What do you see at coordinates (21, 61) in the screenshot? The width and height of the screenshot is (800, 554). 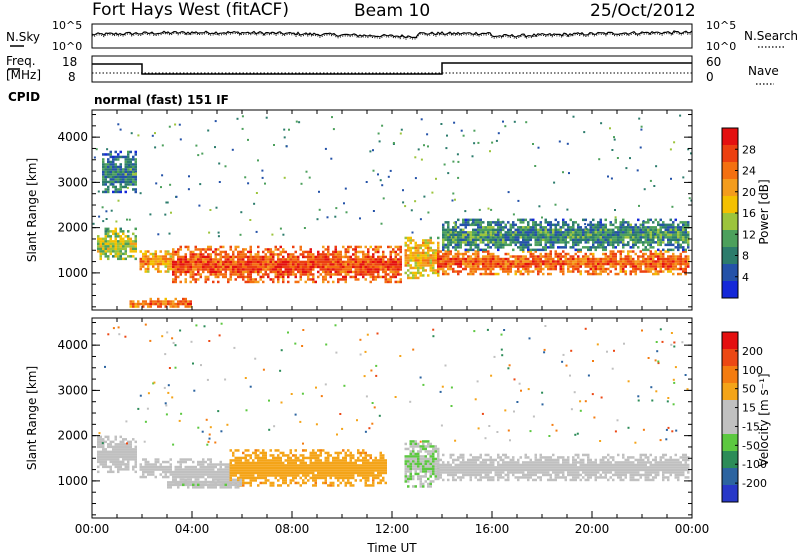 I see `freq-label-line1: Freq.` at bounding box center [21, 61].